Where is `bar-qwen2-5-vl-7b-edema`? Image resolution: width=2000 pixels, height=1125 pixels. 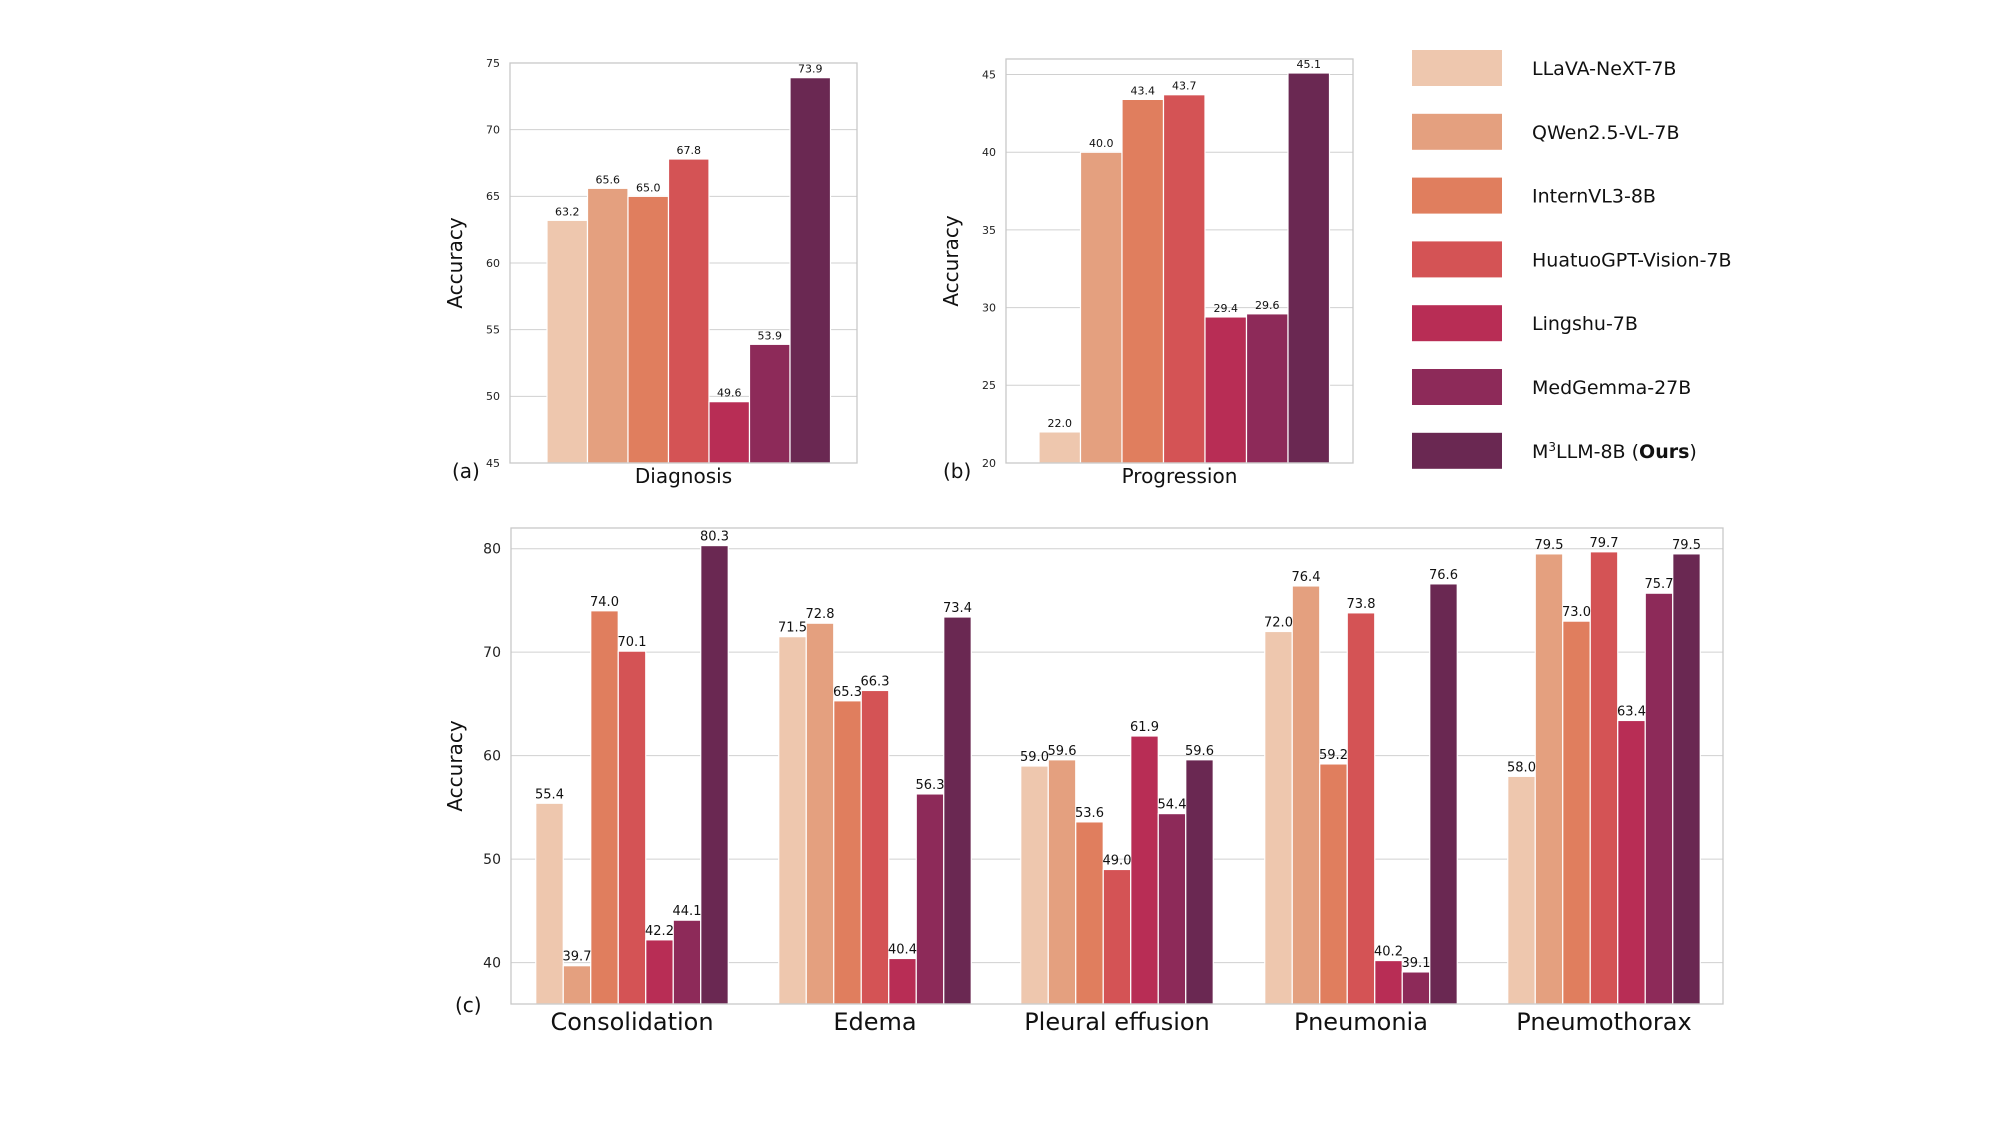
bar-qwen2-5-vl-7b-edema is located at coordinates (820, 813).